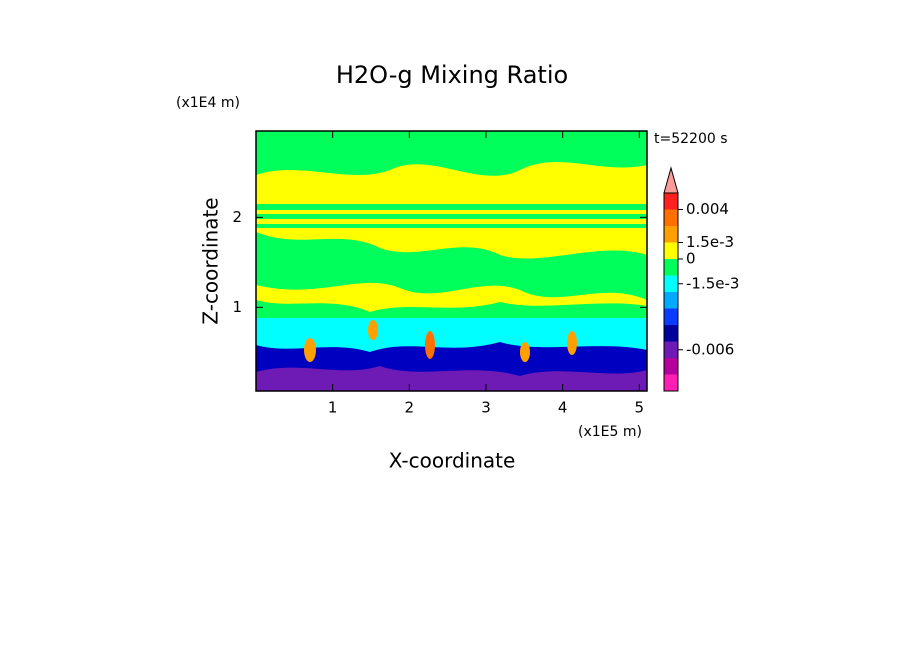 This screenshot has height=658, width=904. I want to click on colorbar-extension, so click(671, 180).